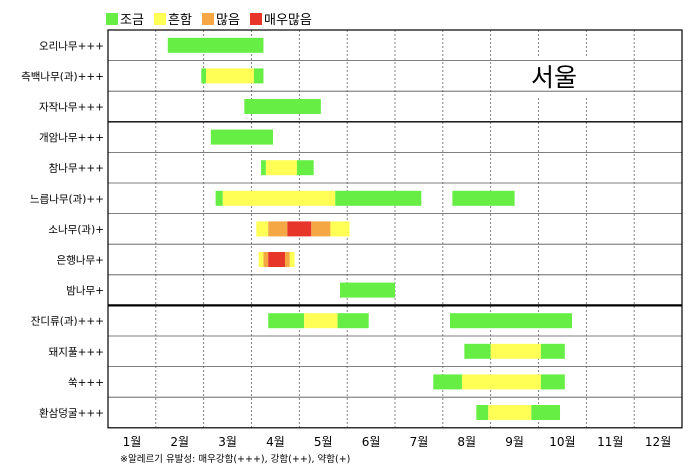 The width and height of the screenshot is (700, 473). I want to click on row-label: 오리나무+++, so click(71, 46).